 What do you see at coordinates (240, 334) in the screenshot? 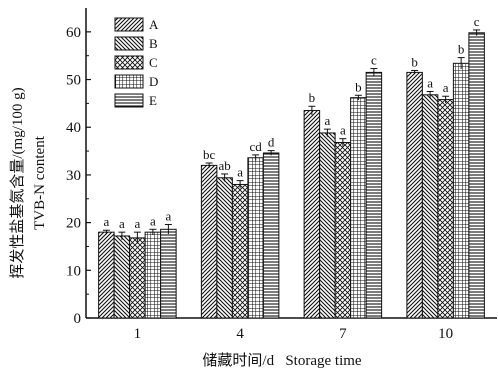
I see `x-tick-label: 4` at bounding box center [240, 334].